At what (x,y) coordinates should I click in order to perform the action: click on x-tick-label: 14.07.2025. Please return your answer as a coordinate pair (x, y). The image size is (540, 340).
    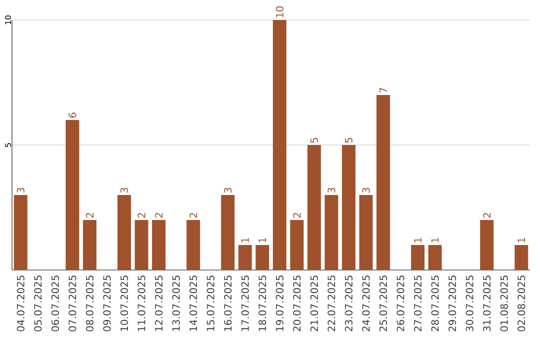
    Looking at the image, I should click on (194, 303).